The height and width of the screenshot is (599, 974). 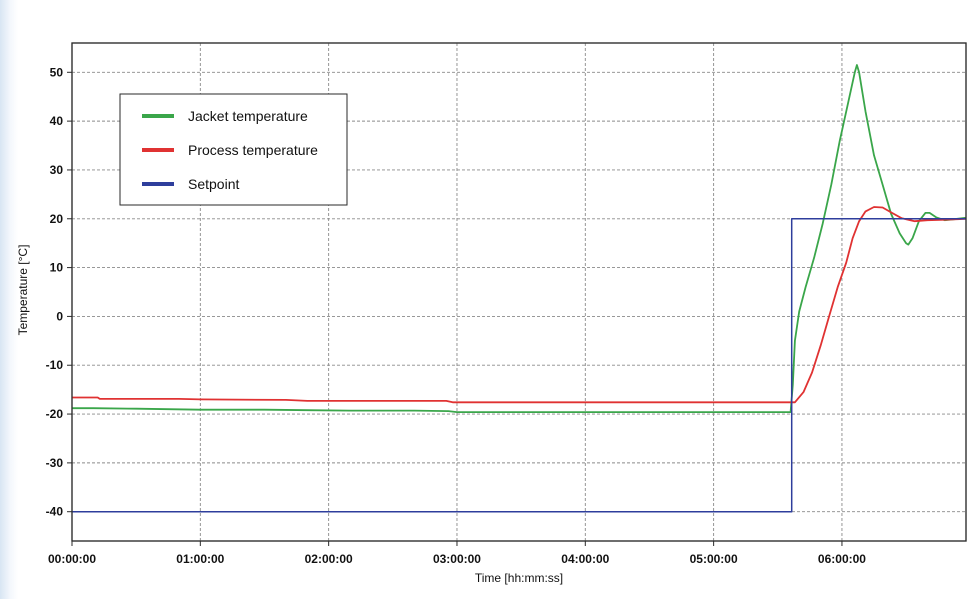 What do you see at coordinates (57, 170) in the screenshot?
I see `y-tick-label: 30` at bounding box center [57, 170].